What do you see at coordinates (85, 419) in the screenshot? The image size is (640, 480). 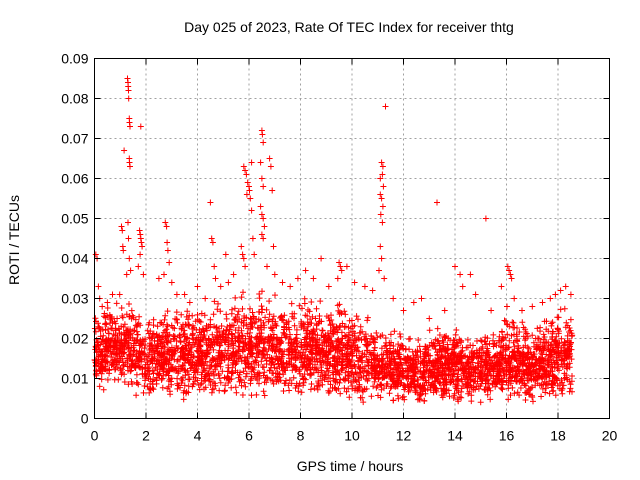 I see `y-tick-label: 0` at bounding box center [85, 419].